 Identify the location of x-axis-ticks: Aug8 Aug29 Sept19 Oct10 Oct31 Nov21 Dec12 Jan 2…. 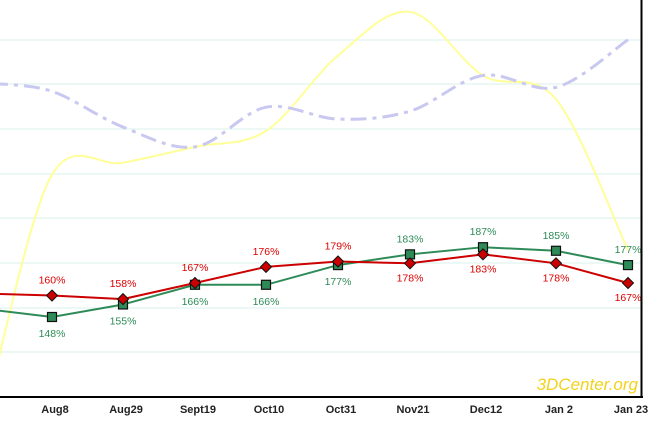
(344, 410).